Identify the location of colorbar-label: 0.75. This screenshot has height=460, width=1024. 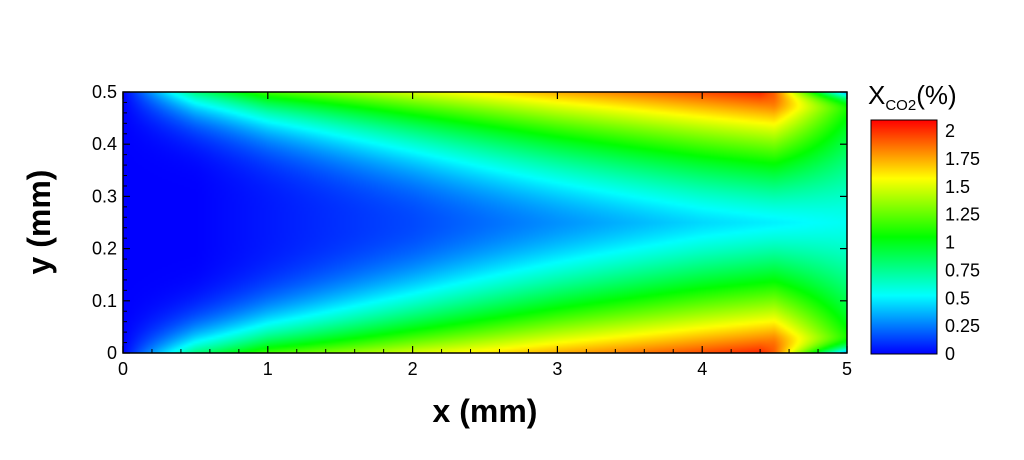
(962, 270).